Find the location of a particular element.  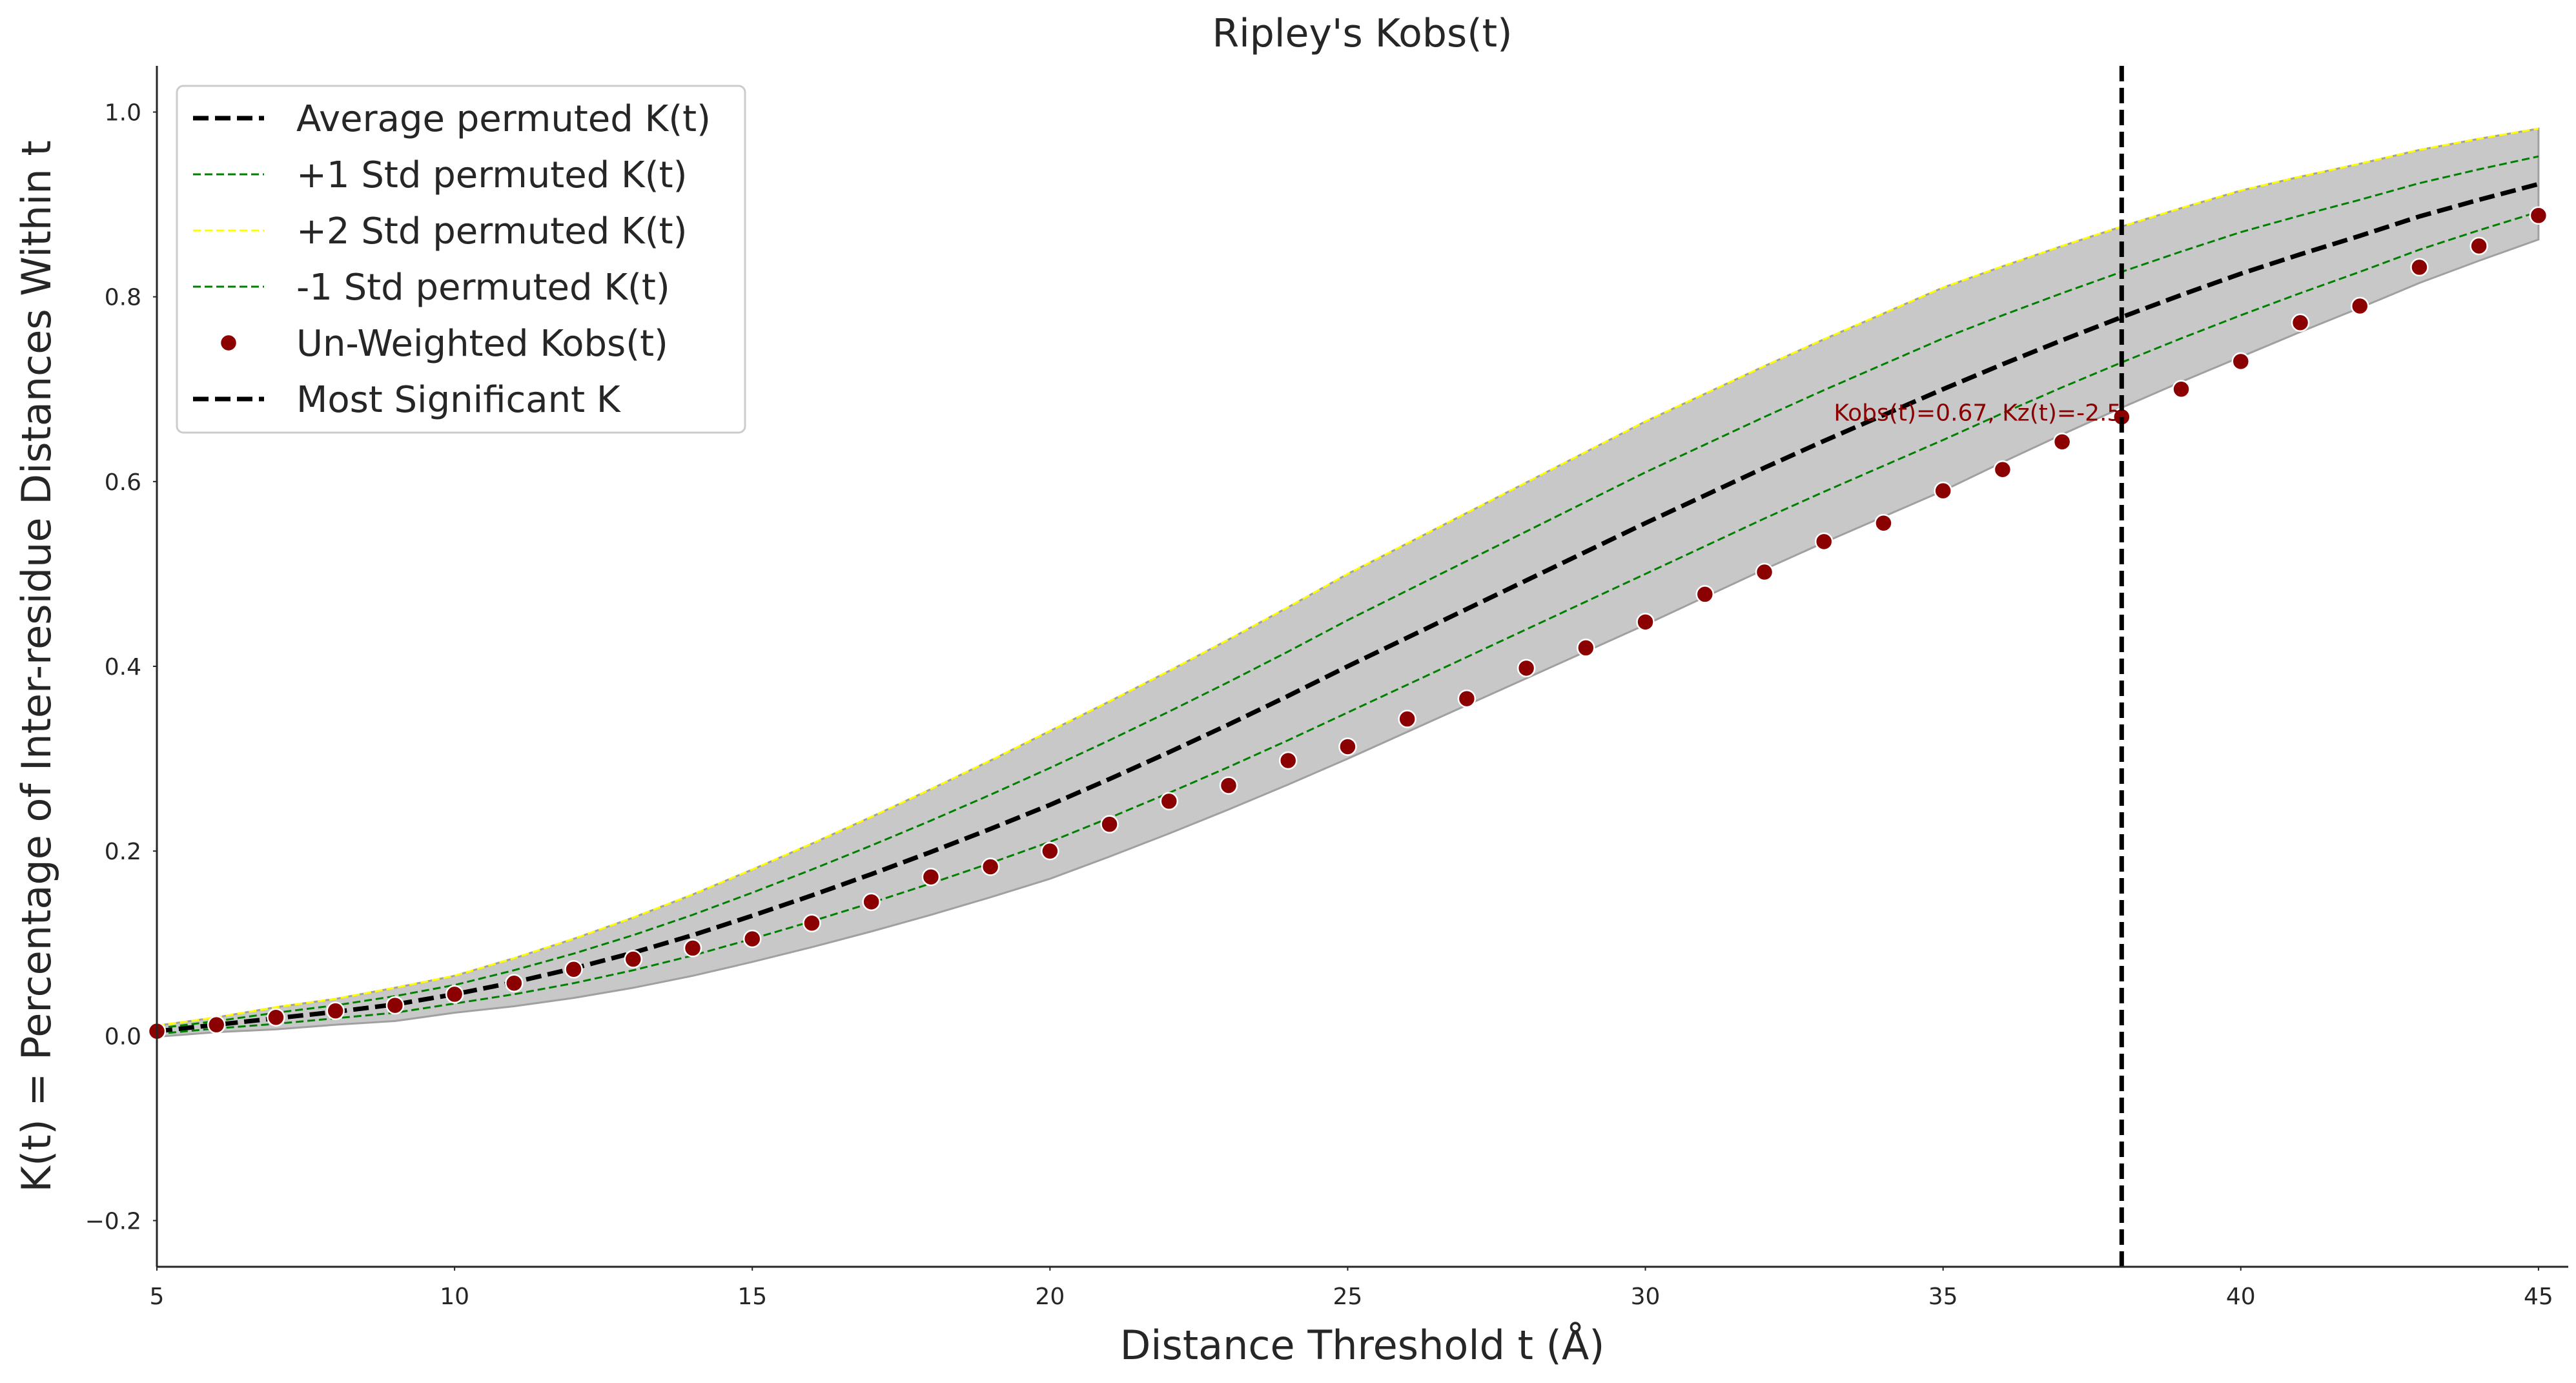

legend-label: -1 Std permuted K(t) is located at coordinates (483, 288).